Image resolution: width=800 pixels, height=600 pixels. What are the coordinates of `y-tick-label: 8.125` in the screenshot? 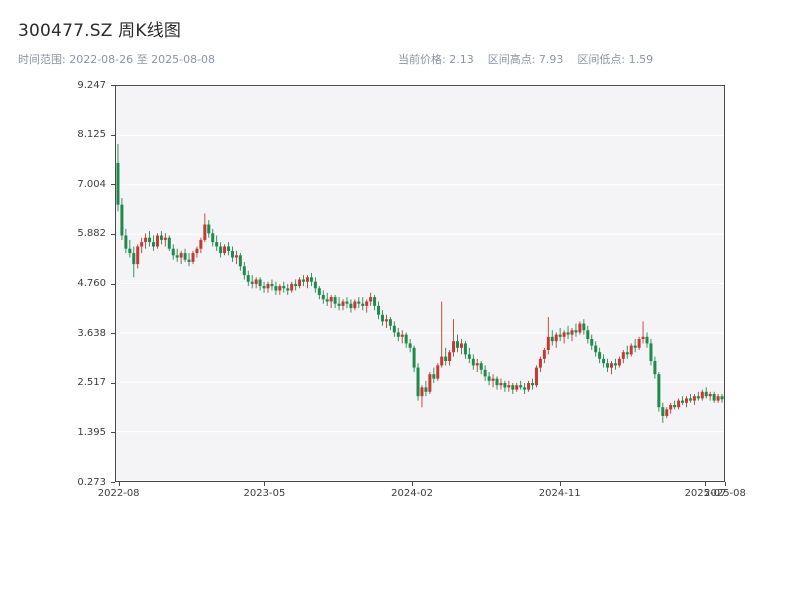 It's located at (91, 135).